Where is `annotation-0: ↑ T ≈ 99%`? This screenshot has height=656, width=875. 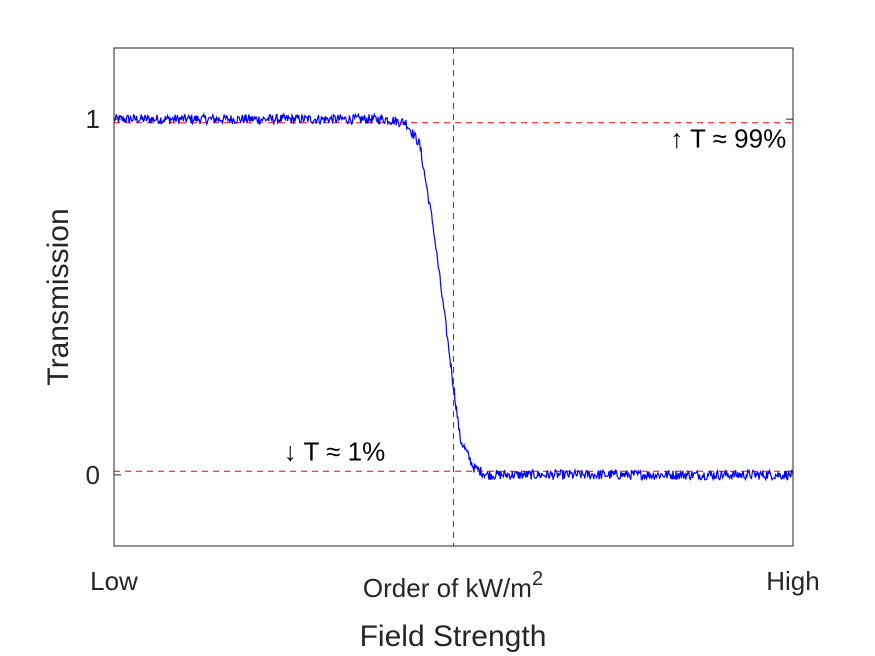 annotation-0: ↑ T ≈ 99% is located at coordinates (728, 139).